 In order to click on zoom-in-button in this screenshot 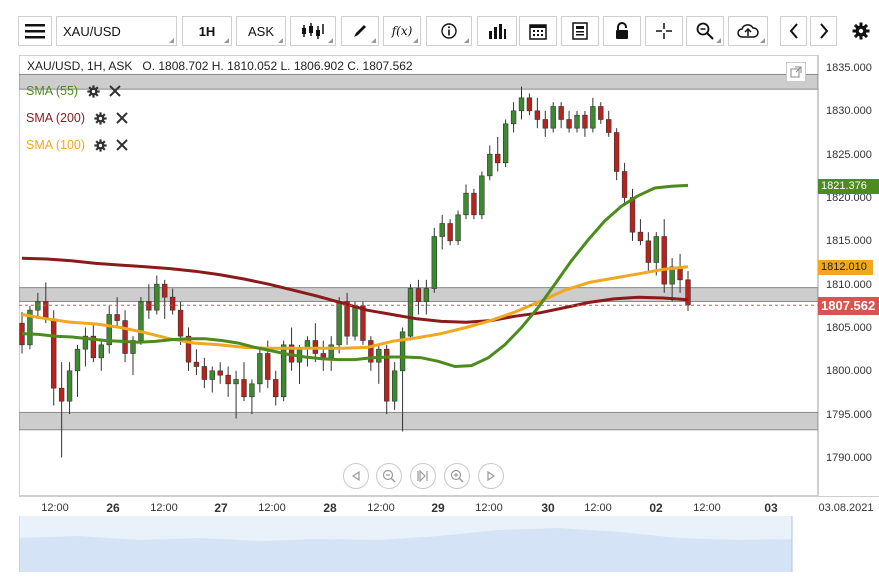, I will do `click(457, 476)`.